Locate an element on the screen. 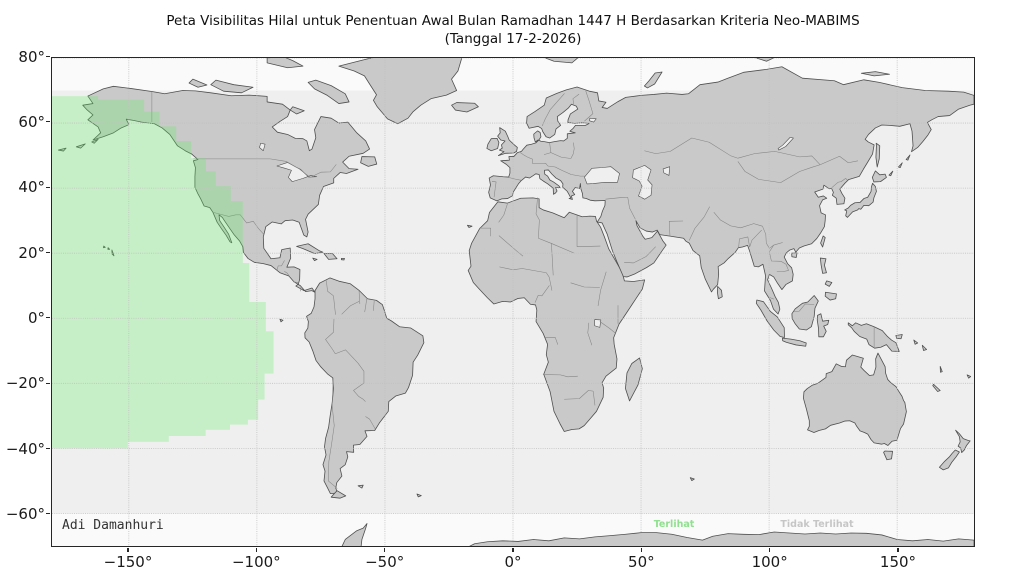 The width and height of the screenshot is (1024, 576). x-tick-label: 0° is located at coordinates (513, 561).